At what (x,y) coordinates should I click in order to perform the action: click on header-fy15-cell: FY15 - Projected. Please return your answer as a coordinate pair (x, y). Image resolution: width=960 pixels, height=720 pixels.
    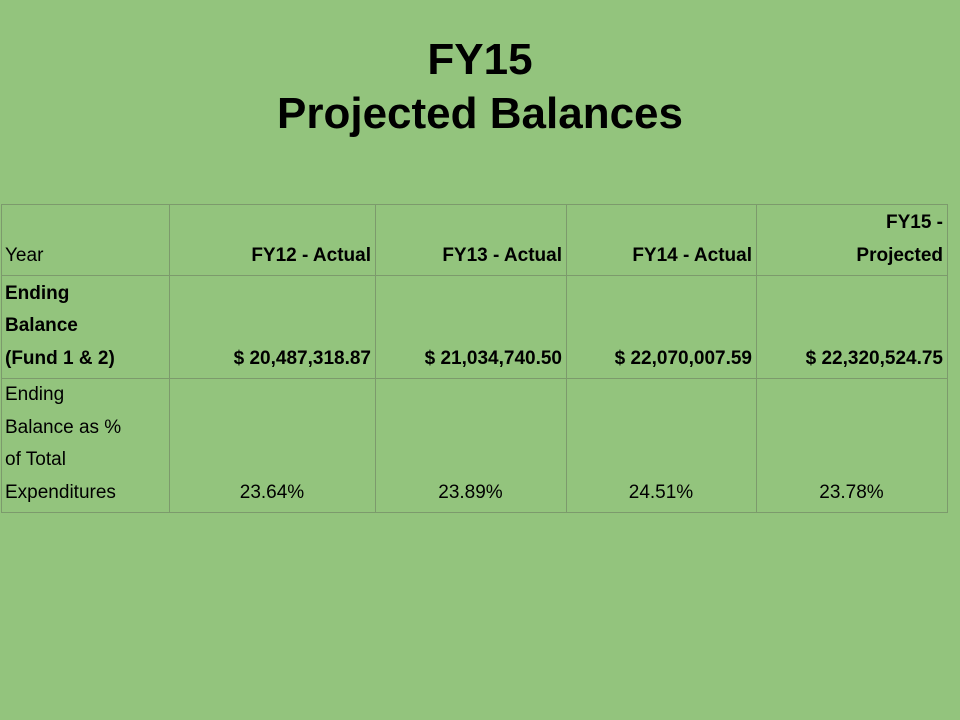
    Looking at the image, I should click on (852, 240).